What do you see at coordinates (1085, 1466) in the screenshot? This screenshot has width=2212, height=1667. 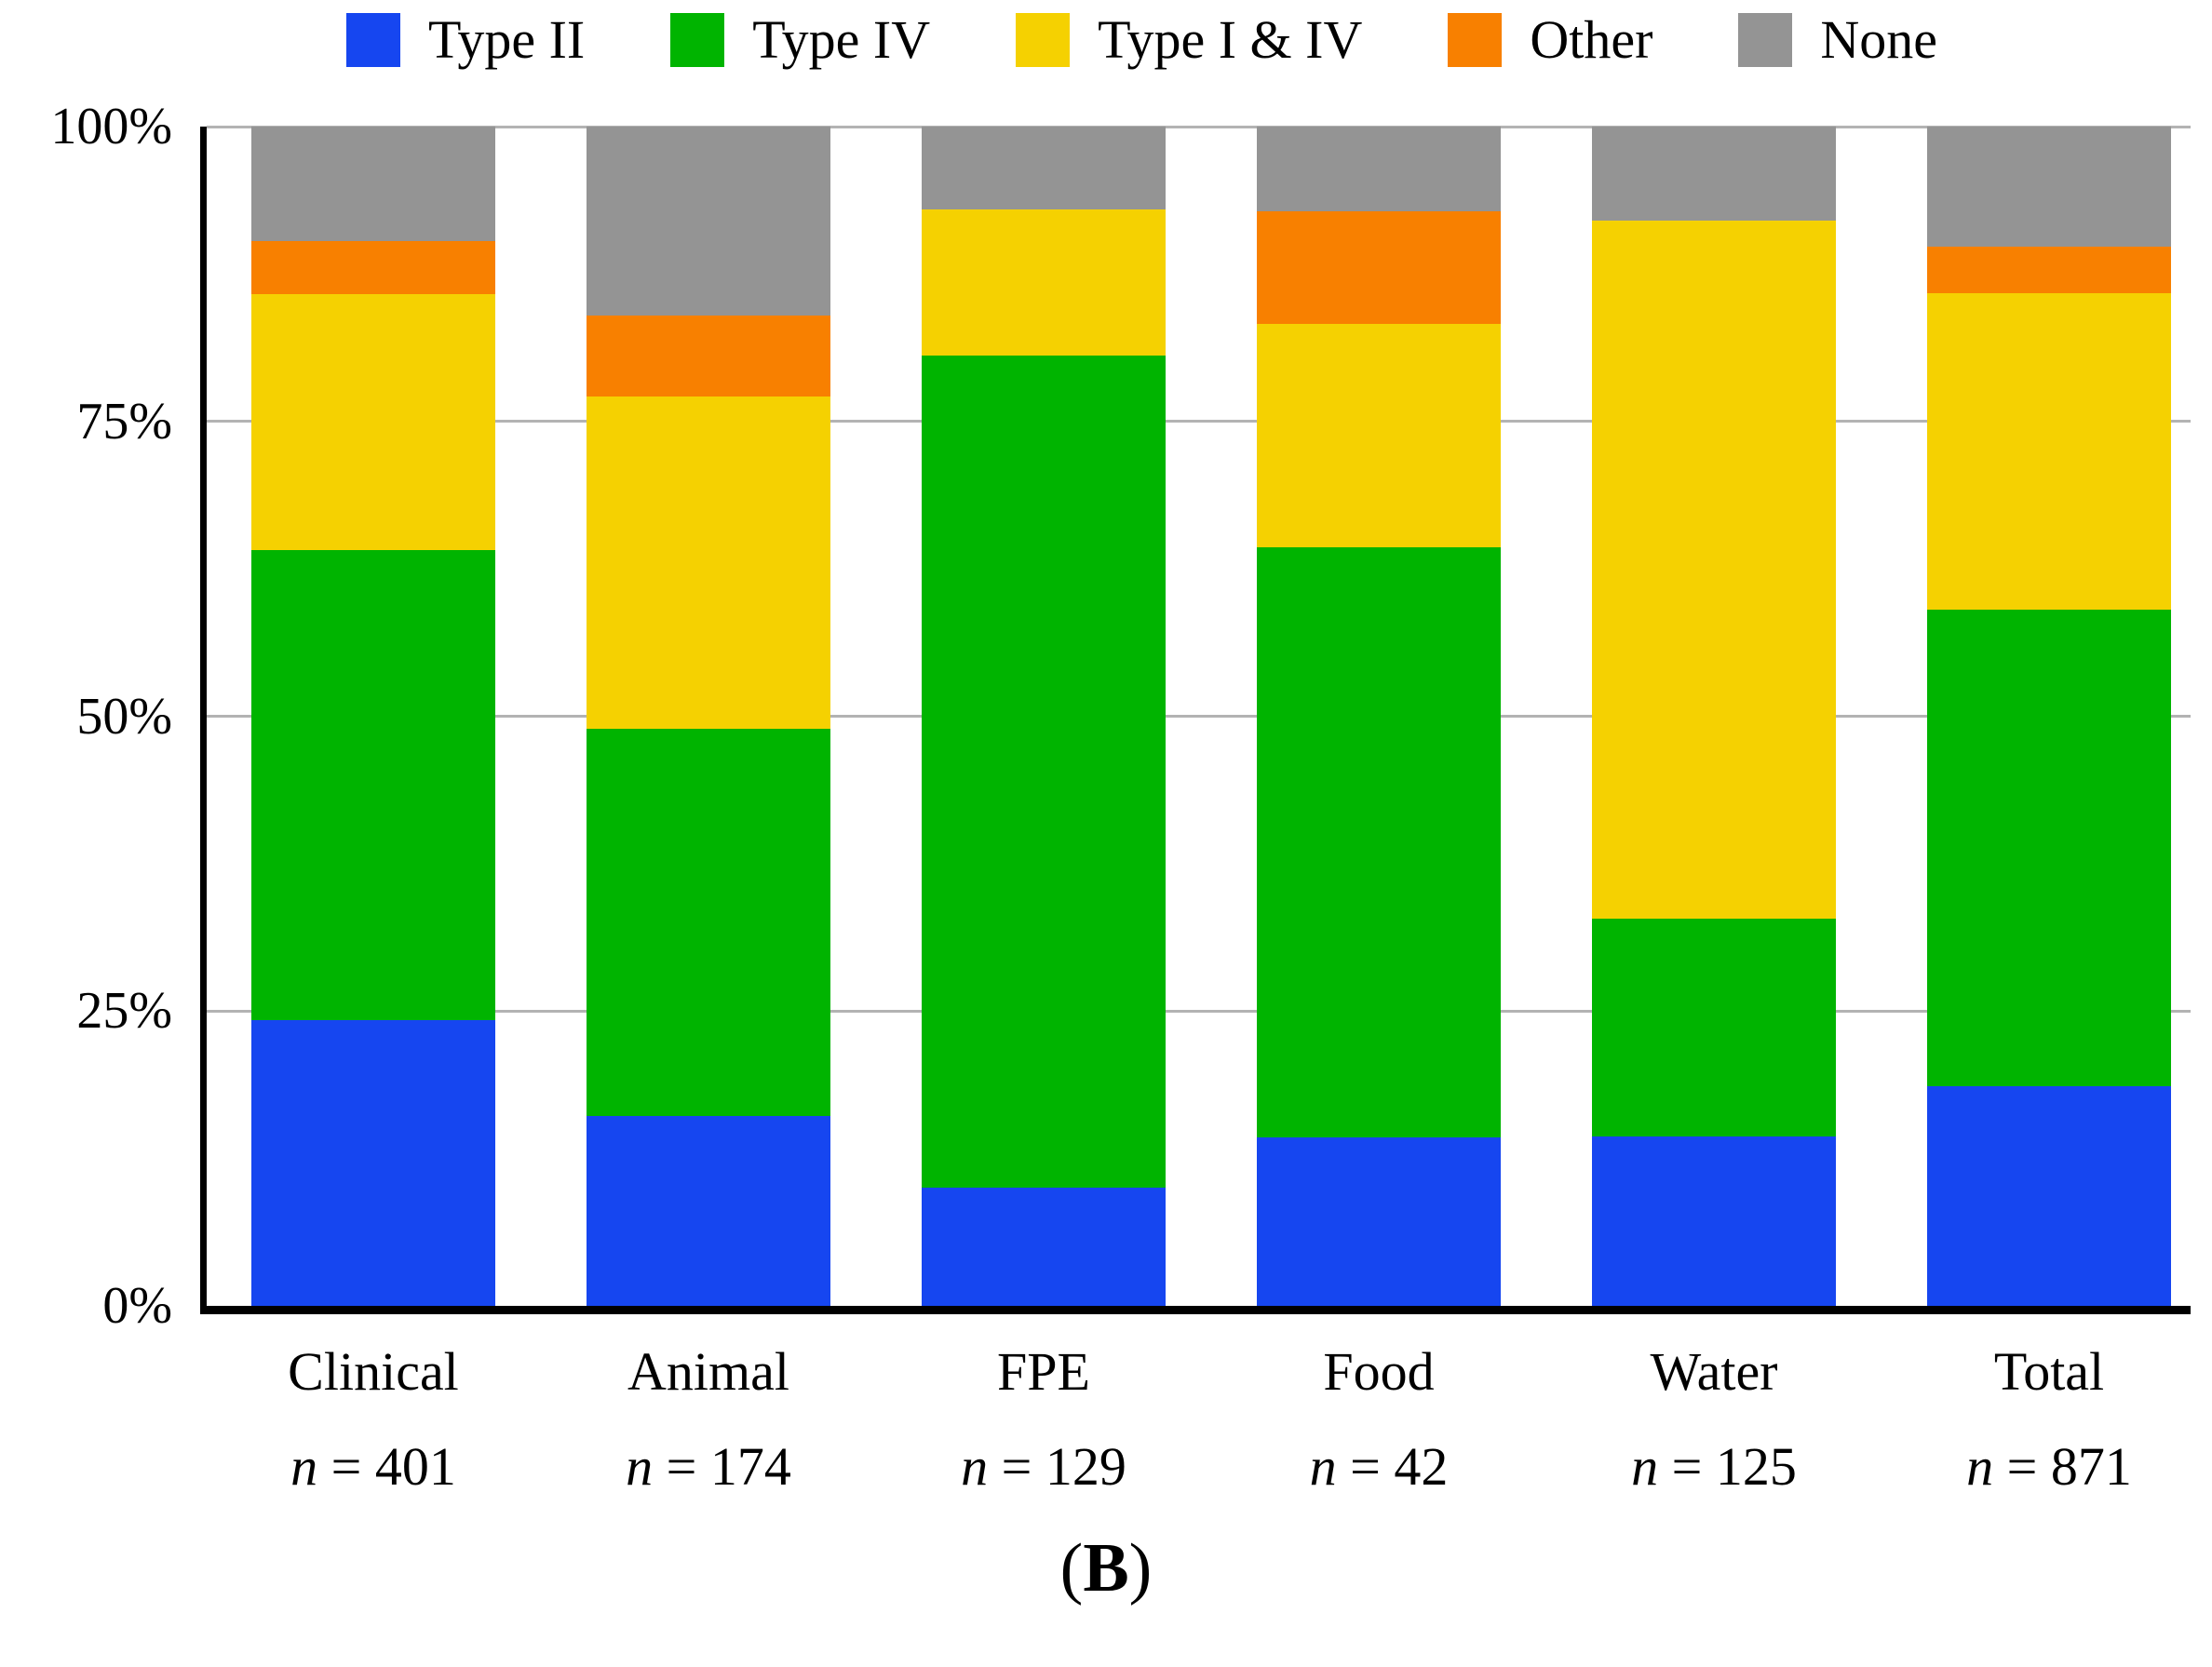 I see `n-value: 129` at bounding box center [1085, 1466].